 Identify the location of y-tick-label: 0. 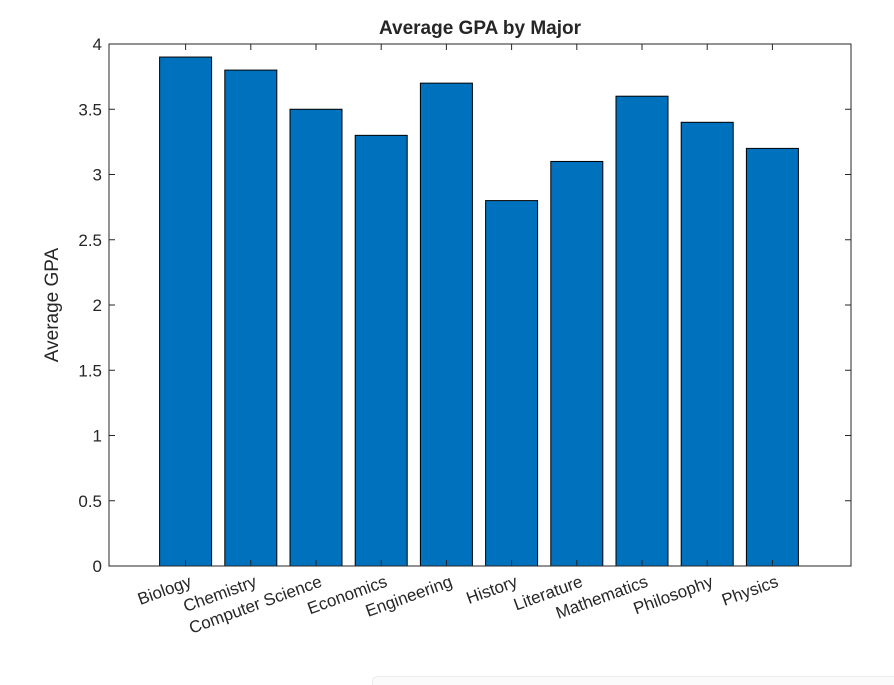
(97, 566).